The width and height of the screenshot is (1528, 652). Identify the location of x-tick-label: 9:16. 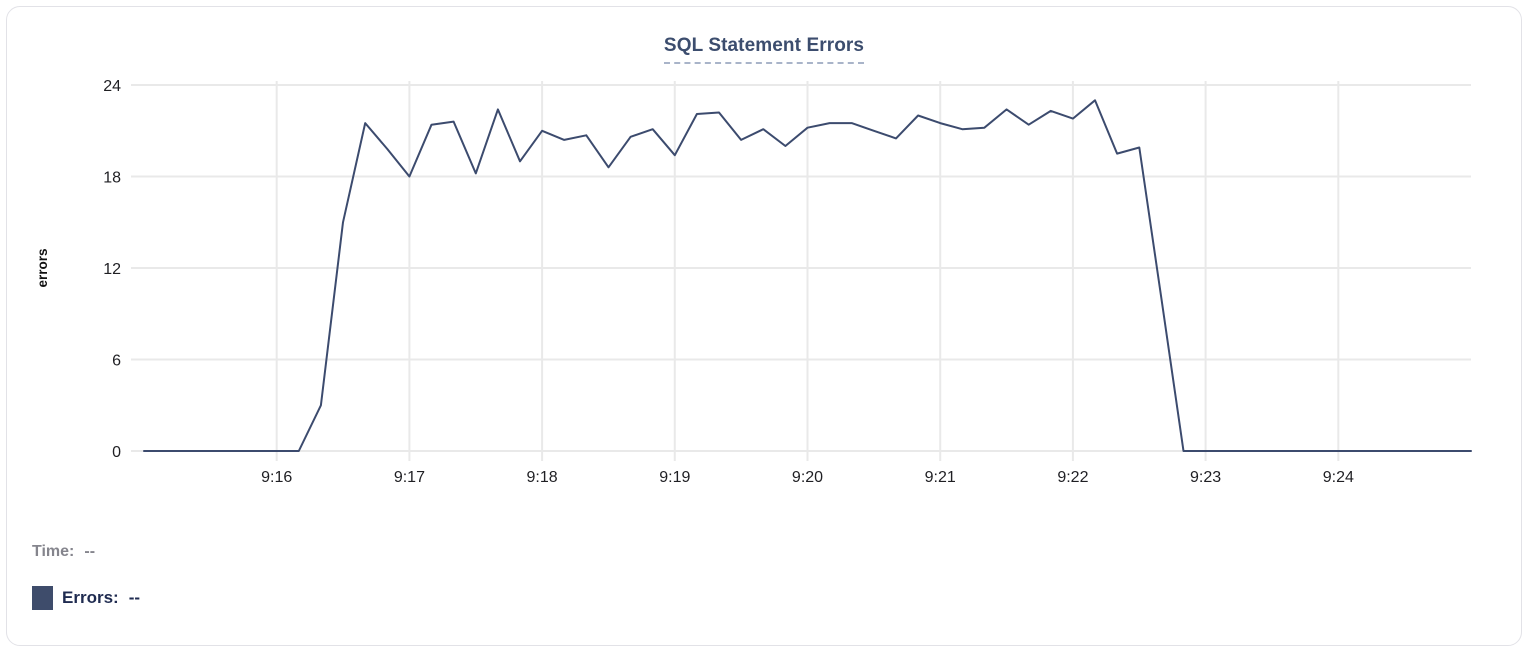
(276, 477).